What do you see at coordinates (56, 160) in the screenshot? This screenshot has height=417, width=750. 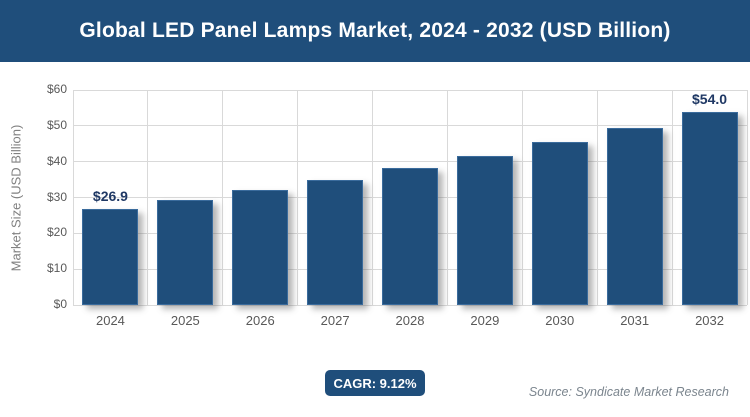 I see `y-tick-label: $40` at bounding box center [56, 160].